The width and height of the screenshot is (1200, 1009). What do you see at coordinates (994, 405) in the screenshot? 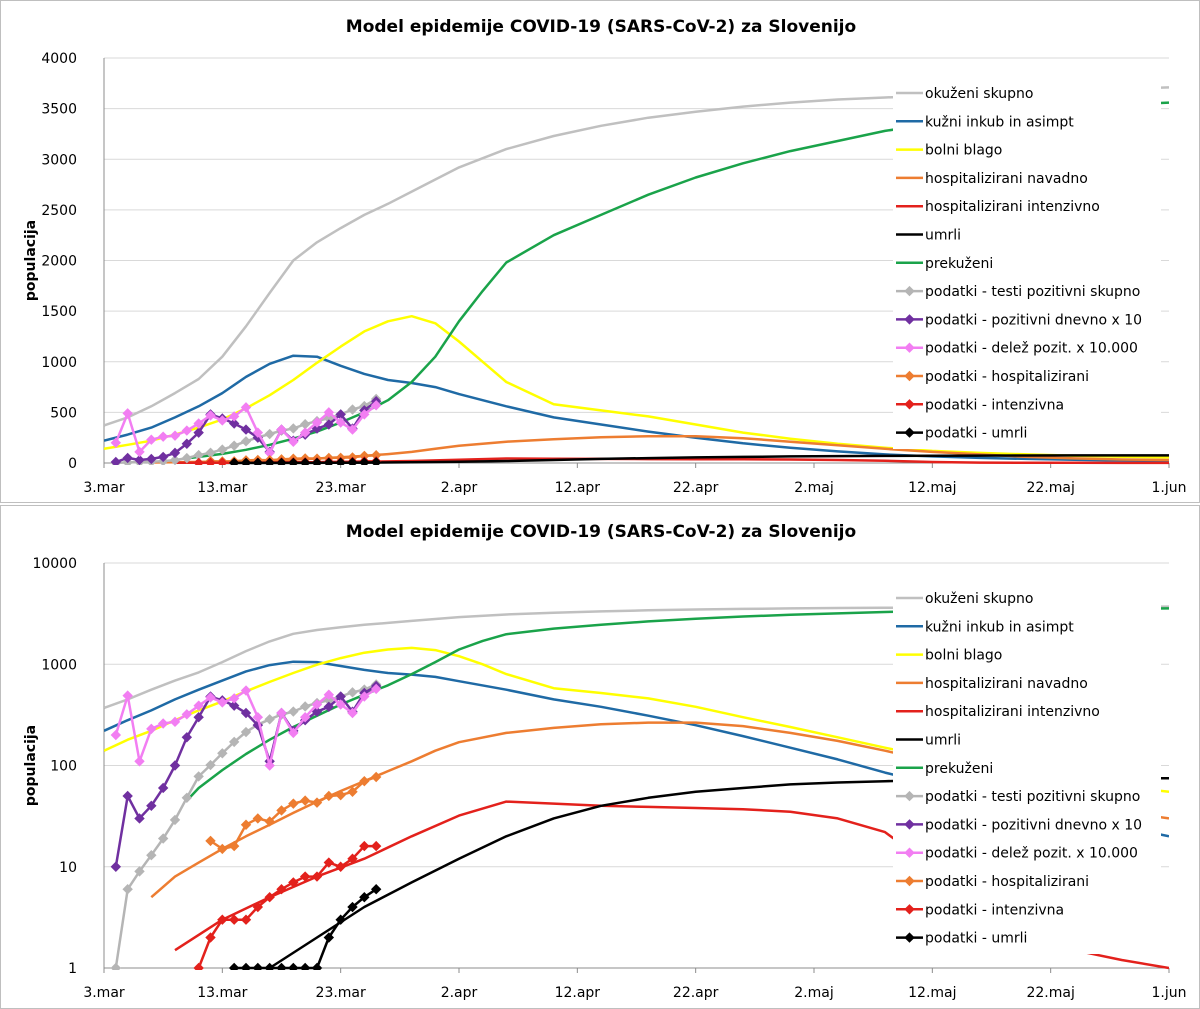
I see `legend-label-podatki-intenzivna: podatki - intenzivna` at bounding box center [994, 405].